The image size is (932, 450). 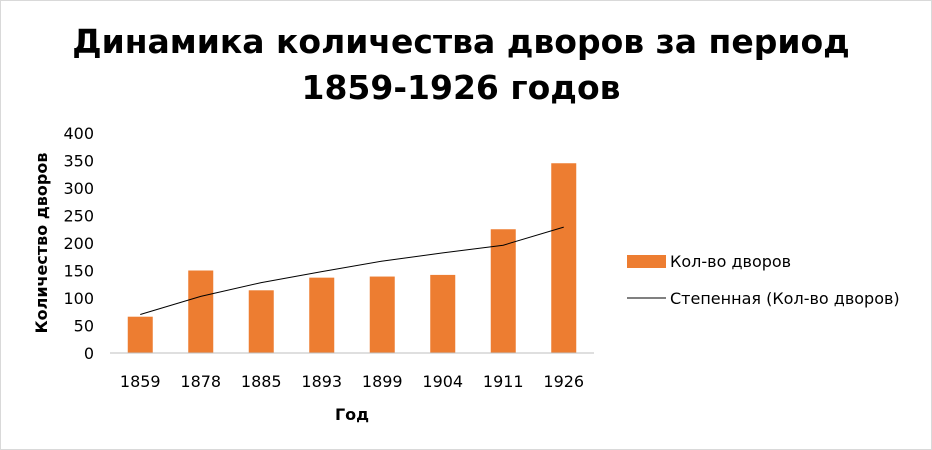 What do you see at coordinates (352, 270) in the screenshot?
I see `trendline` at bounding box center [352, 270].